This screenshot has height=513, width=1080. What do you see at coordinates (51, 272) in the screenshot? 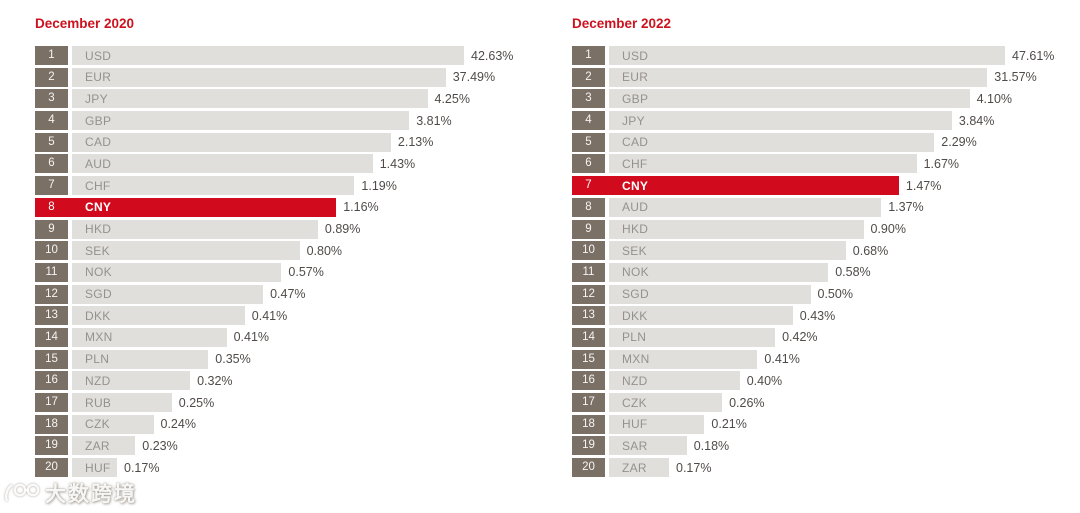
I see `rank-badge: 11` at bounding box center [51, 272].